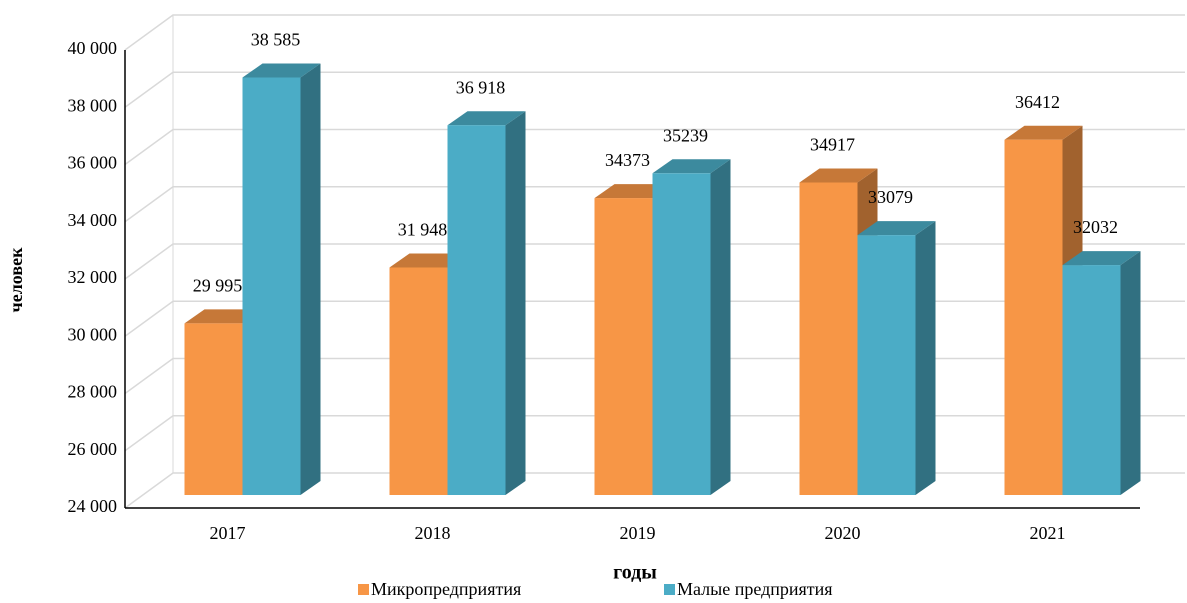 This screenshot has height=603, width=1187. What do you see at coordinates (1037, 102) in the screenshot?
I see `value-label: 36412` at bounding box center [1037, 102].